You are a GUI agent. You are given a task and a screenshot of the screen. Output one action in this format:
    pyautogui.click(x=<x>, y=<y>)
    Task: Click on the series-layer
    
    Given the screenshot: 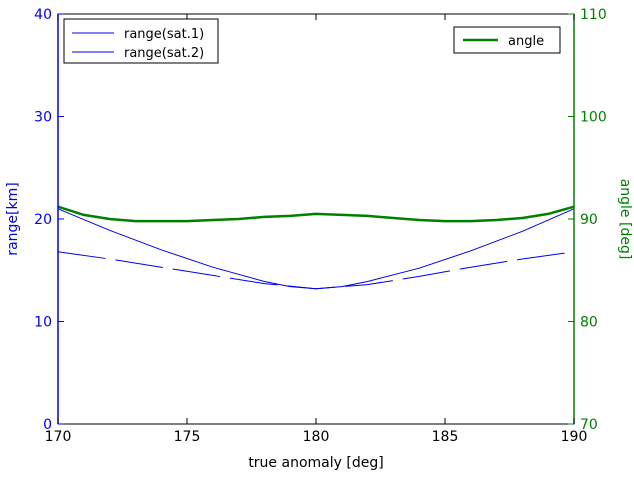 What is the action you would take?
    pyautogui.click(x=316, y=247)
    